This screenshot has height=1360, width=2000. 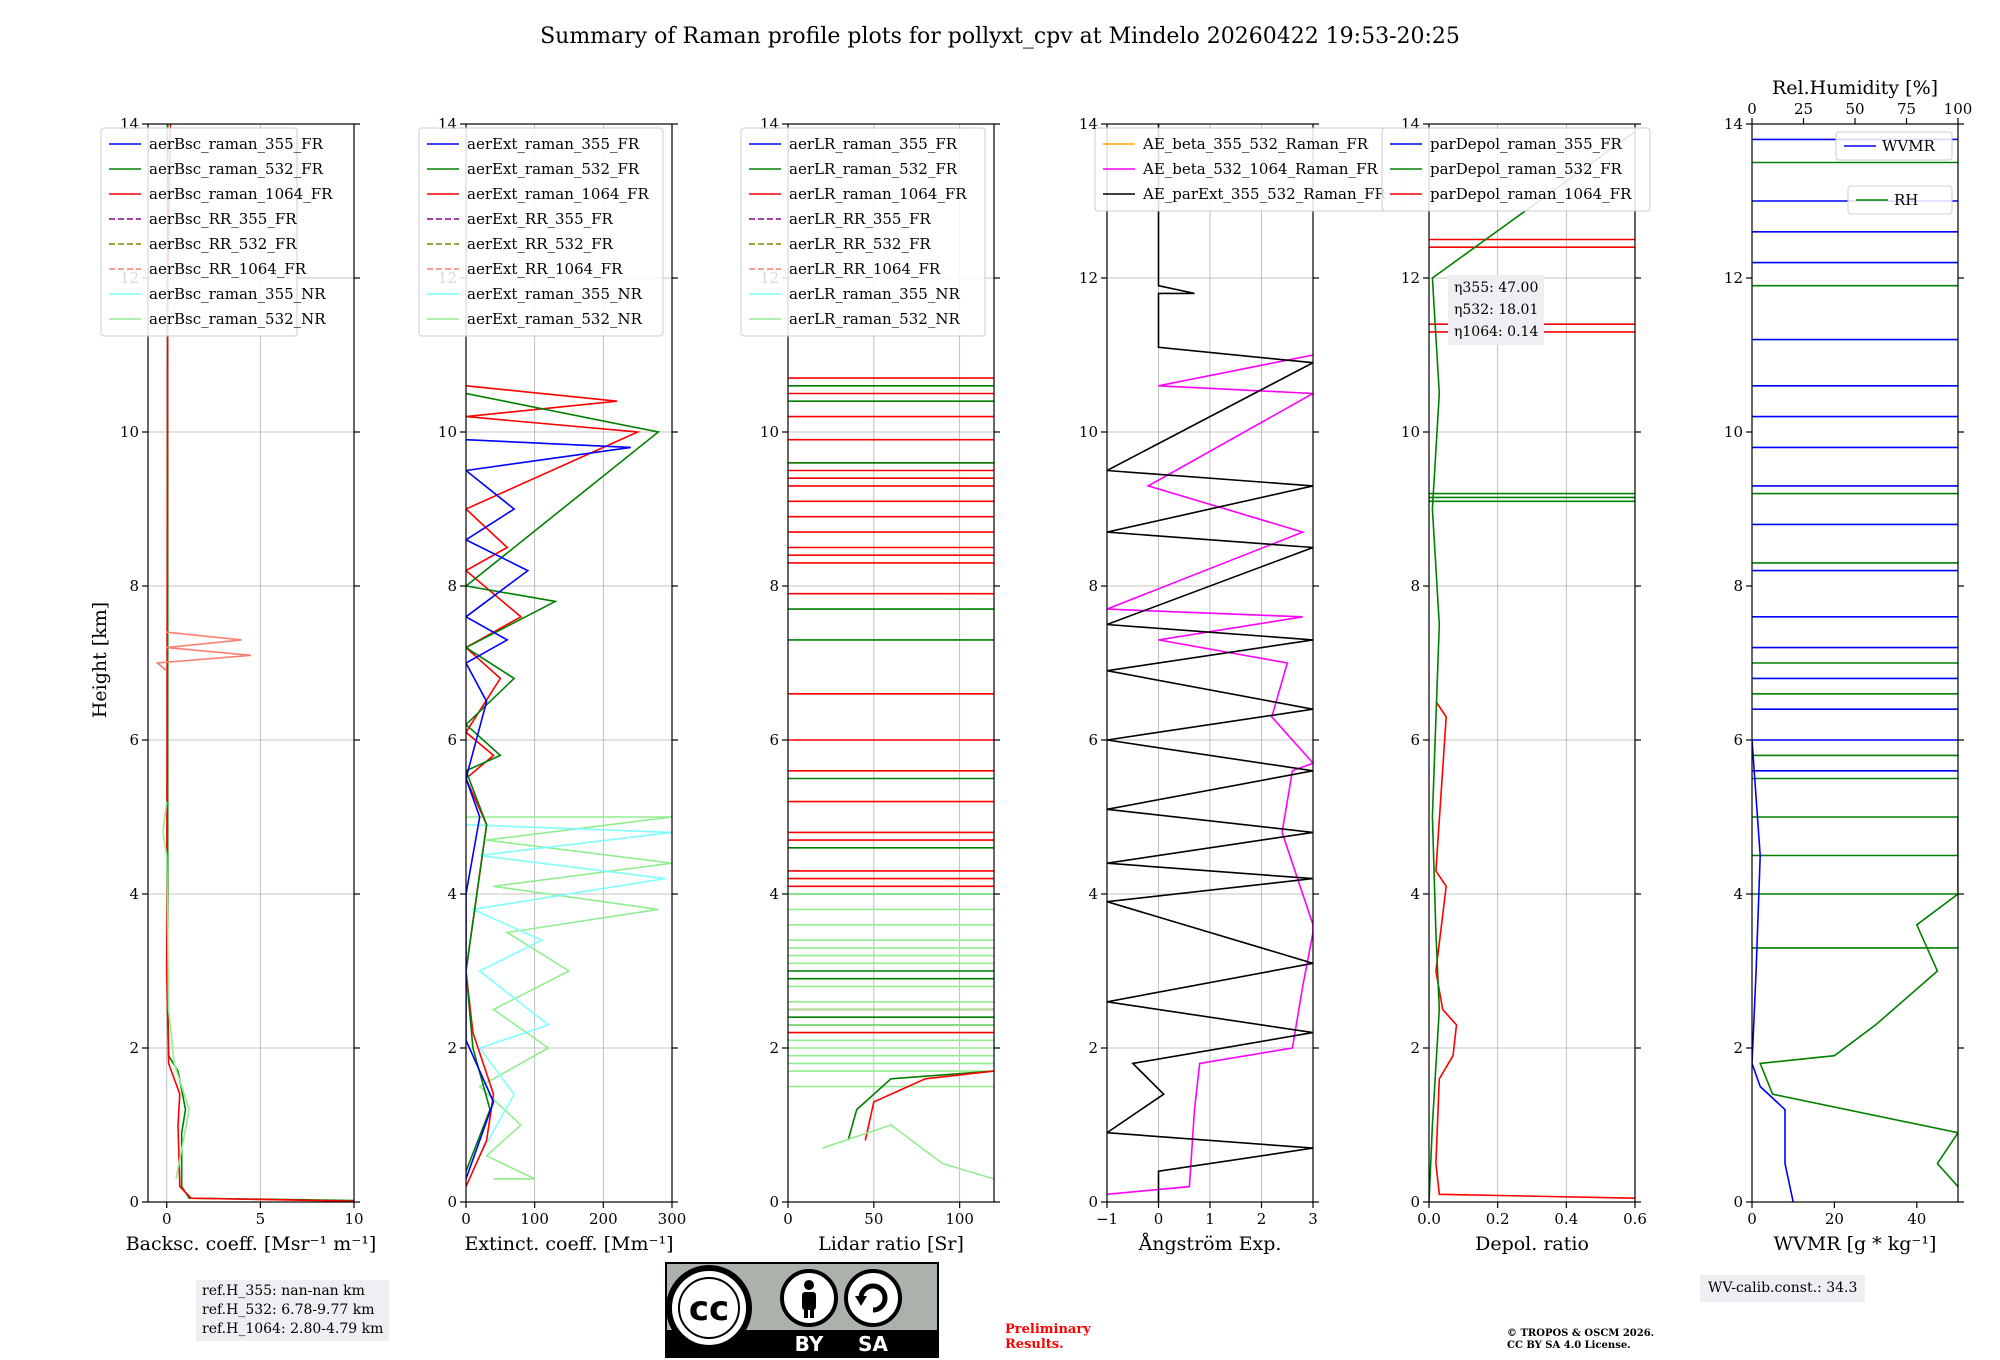 What do you see at coordinates (1906, 200) in the screenshot?
I see `legend-label: RH` at bounding box center [1906, 200].